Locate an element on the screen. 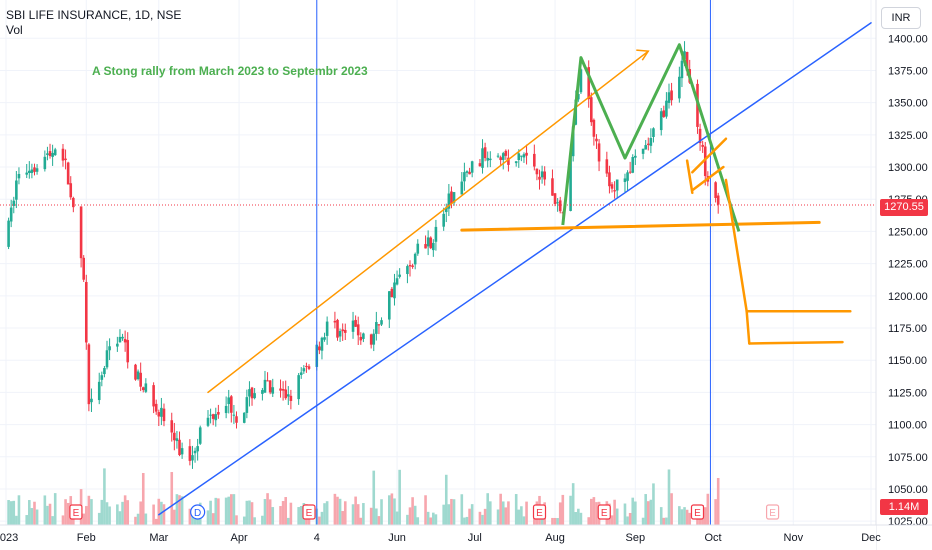  earnings-marker is located at coordinates (604, 512).